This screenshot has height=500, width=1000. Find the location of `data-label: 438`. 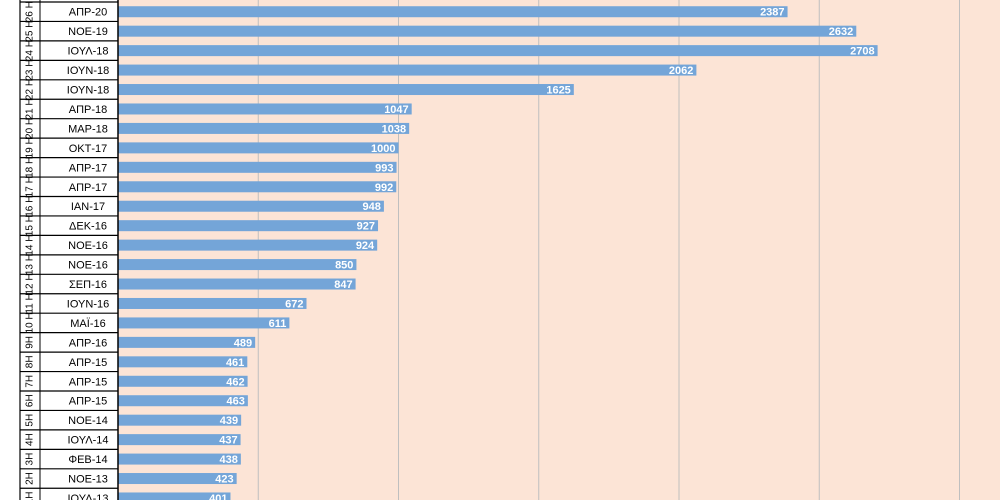

data-label: 438 is located at coordinates (228, 460).